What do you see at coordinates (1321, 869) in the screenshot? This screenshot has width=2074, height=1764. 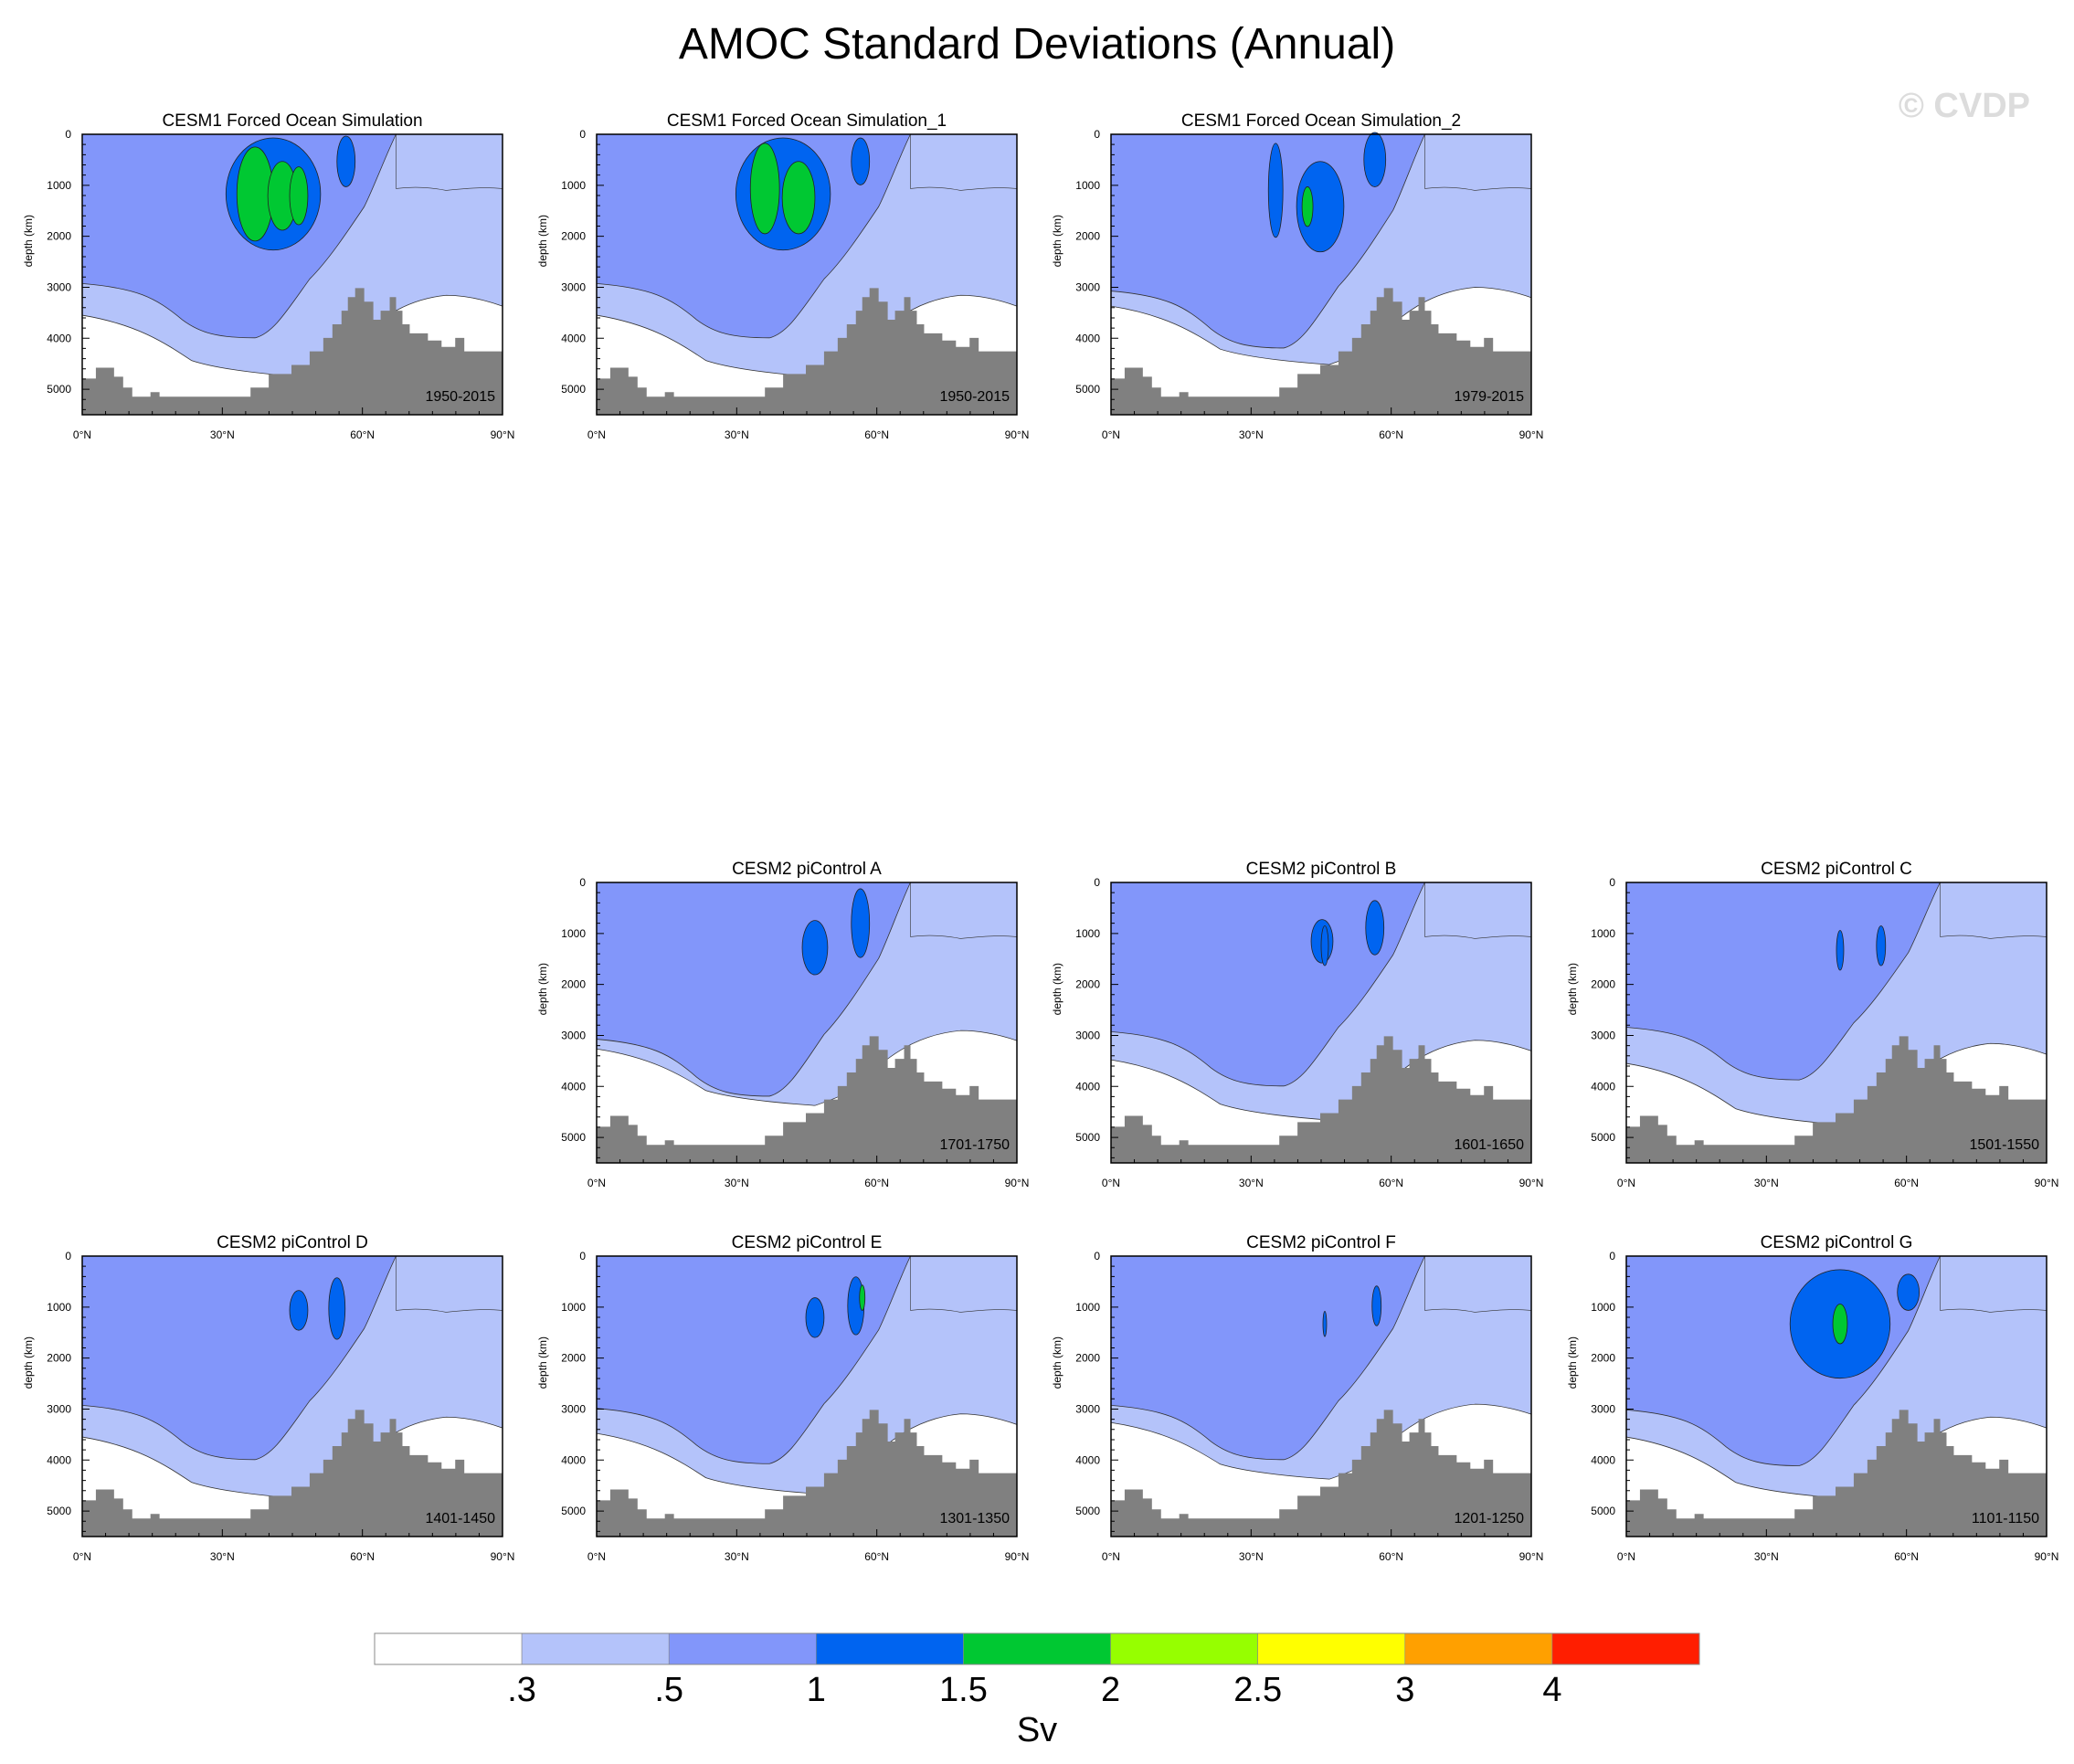 I see `panel-title: CESM2 piControl B` at bounding box center [1321, 869].